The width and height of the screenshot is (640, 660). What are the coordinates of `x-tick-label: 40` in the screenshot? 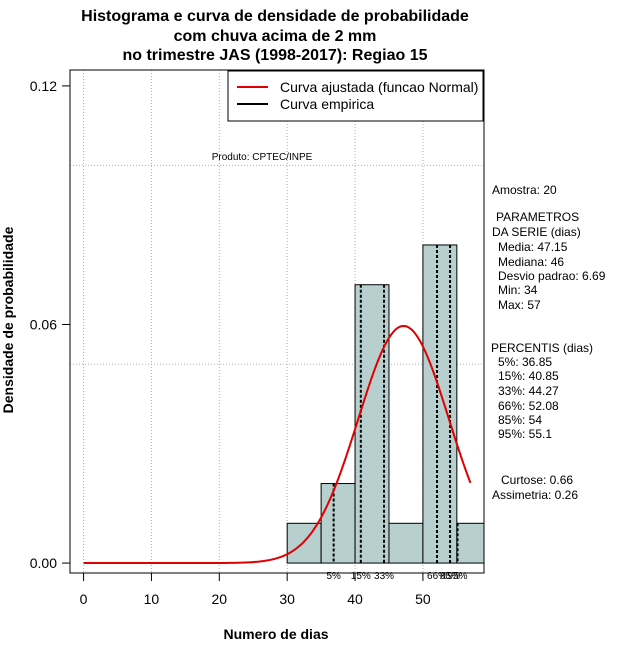 It's located at (355, 599).